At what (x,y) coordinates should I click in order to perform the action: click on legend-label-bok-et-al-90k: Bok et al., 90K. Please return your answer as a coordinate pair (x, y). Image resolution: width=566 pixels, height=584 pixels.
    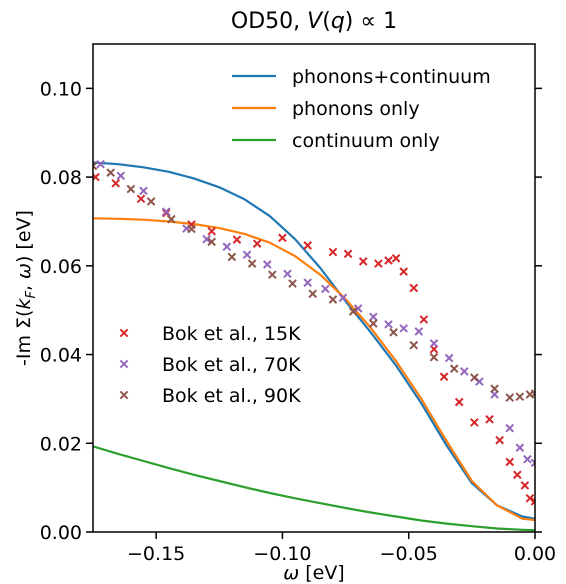
    Looking at the image, I should click on (231, 396).